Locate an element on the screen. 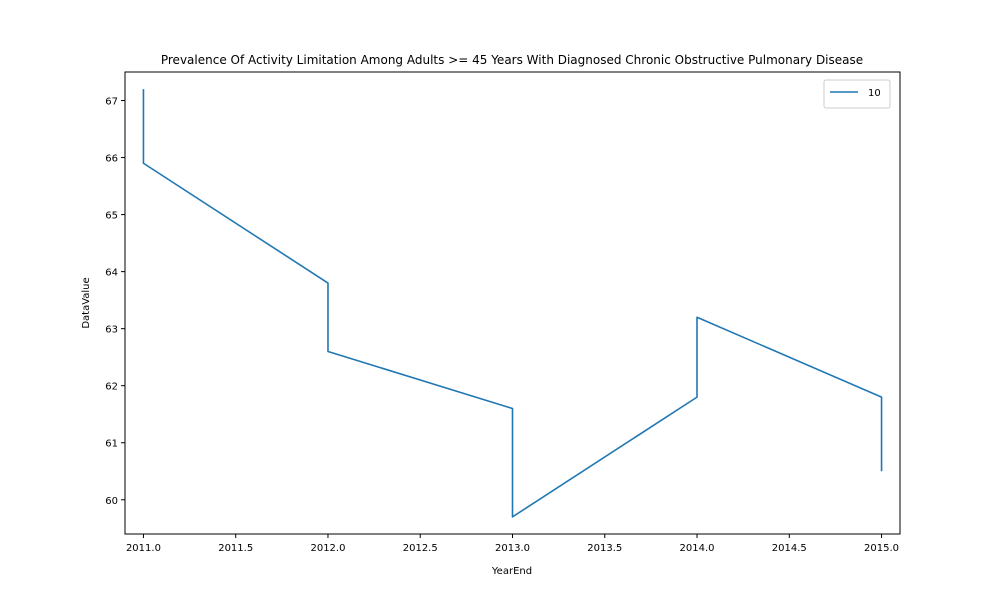 The image size is (1000, 600). y-tick-label: 64 is located at coordinates (111, 273).